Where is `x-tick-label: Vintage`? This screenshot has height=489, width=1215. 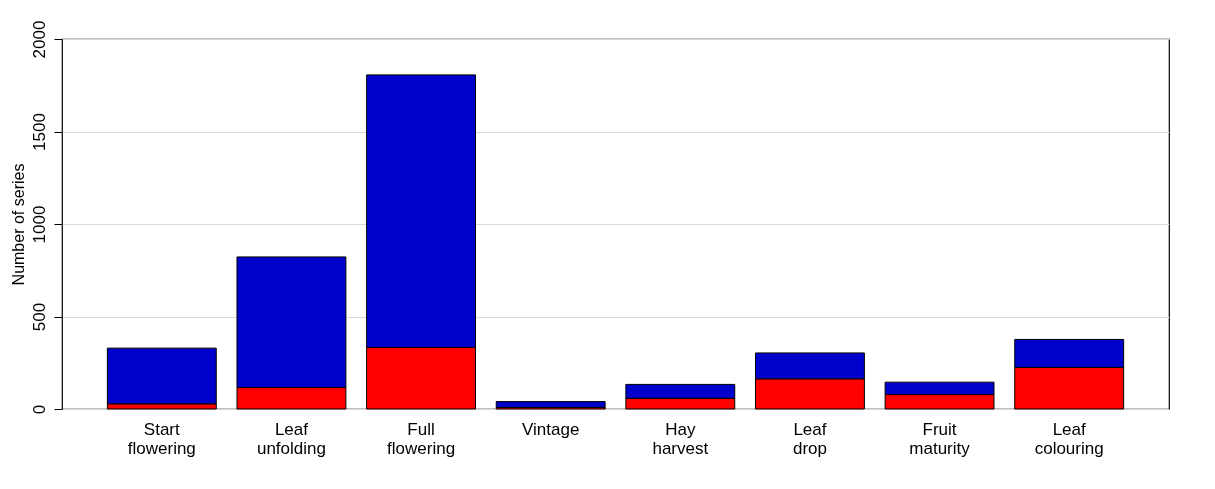 x-tick-label: Vintage is located at coordinates (551, 429).